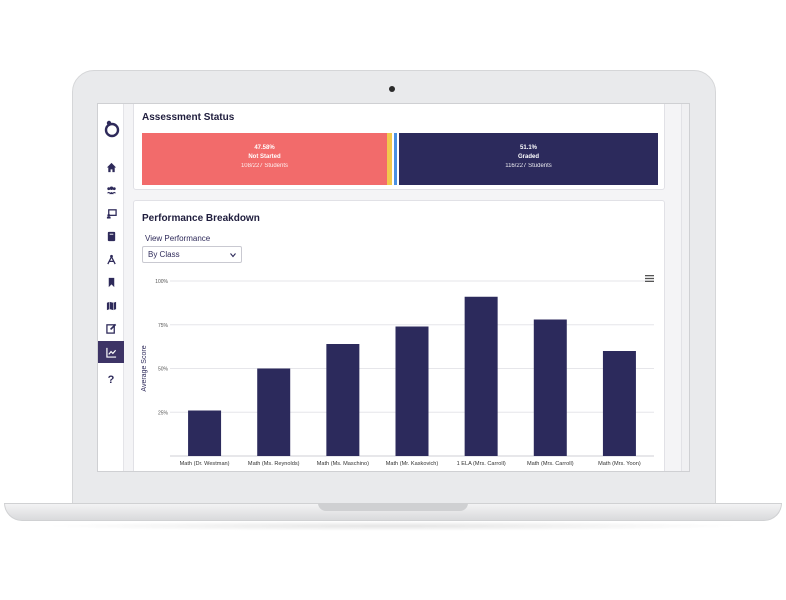  I want to click on y-axis-title: Average Score, so click(144, 368).